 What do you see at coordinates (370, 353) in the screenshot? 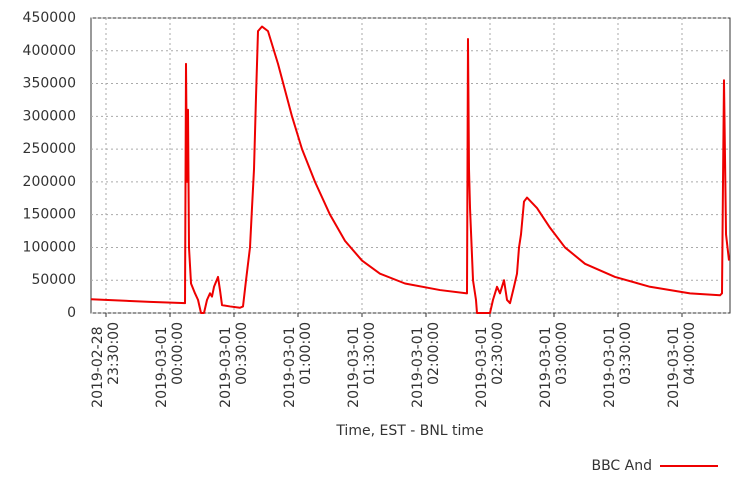
I see `x-tick-label-line: 01:30:00` at bounding box center [370, 353].